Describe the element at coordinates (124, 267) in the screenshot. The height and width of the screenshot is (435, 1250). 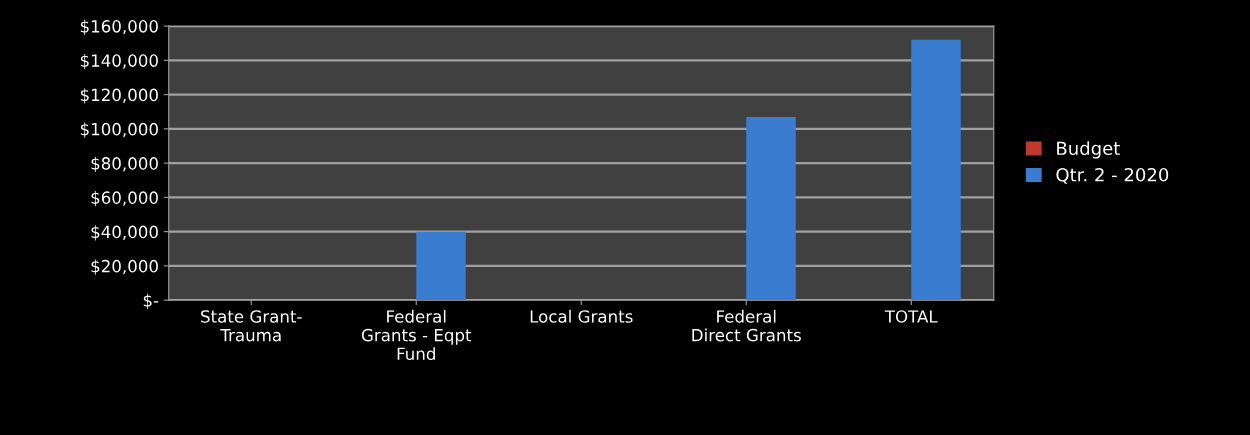
I see `y-tick-label: $20,000` at that location.